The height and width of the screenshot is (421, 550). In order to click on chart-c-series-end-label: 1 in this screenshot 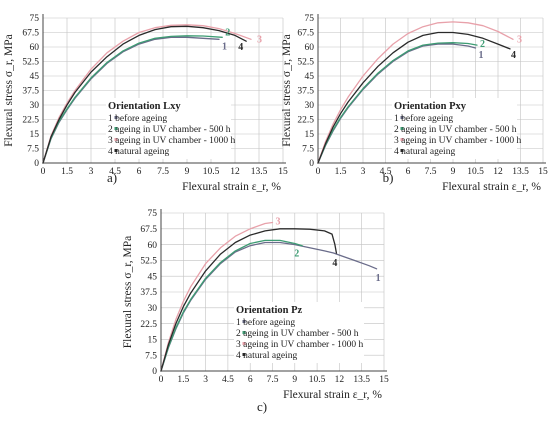, I will do `click(378, 278)`.